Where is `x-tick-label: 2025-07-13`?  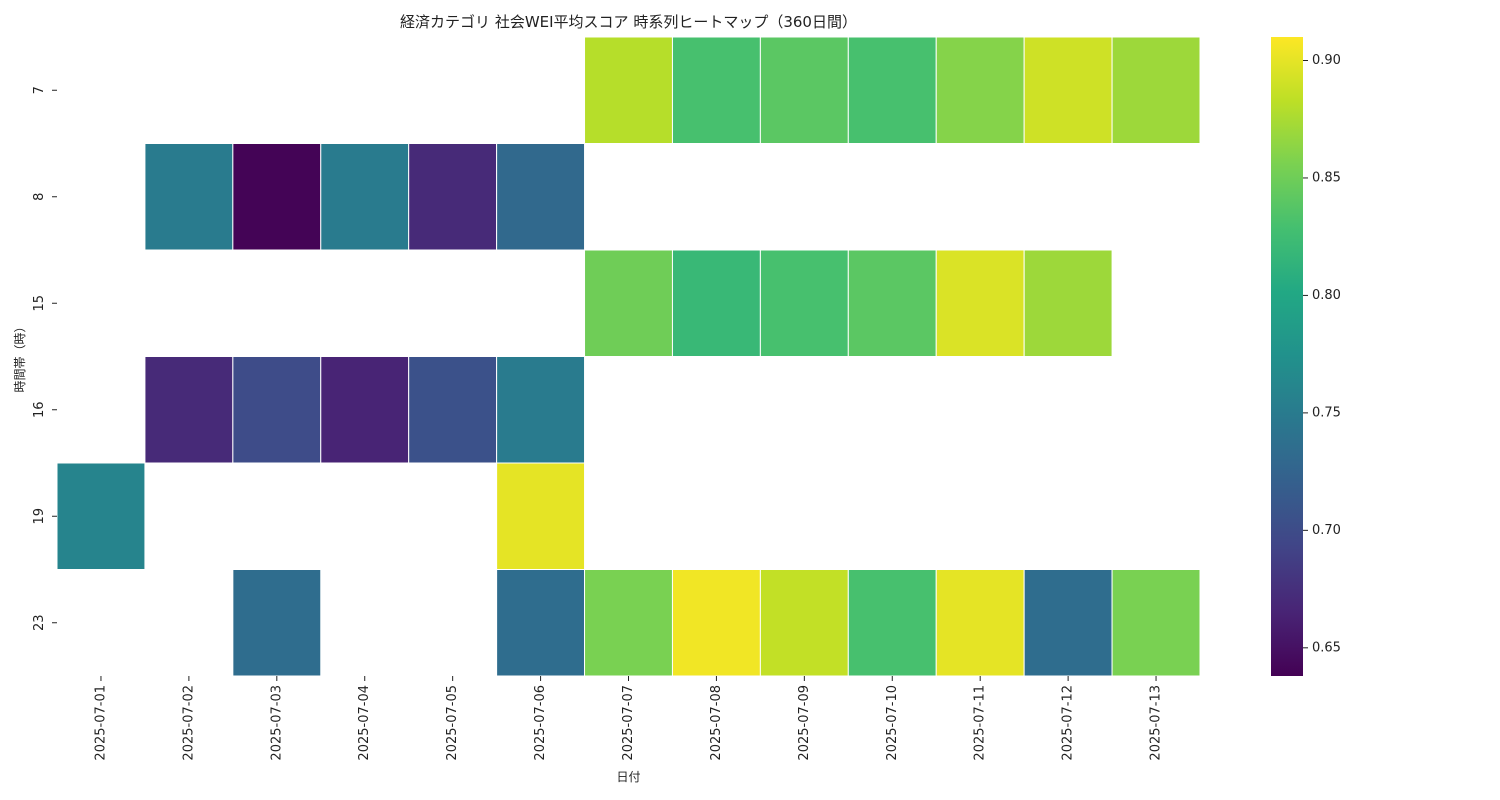
x-tick-label: 2025-07-13 is located at coordinates (1156, 723).